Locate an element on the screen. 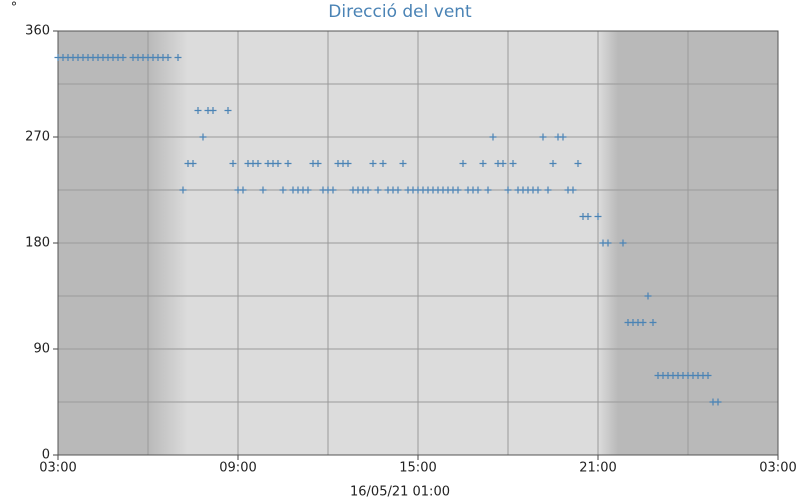  x-tick-label: 21:00 is located at coordinates (597, 468).